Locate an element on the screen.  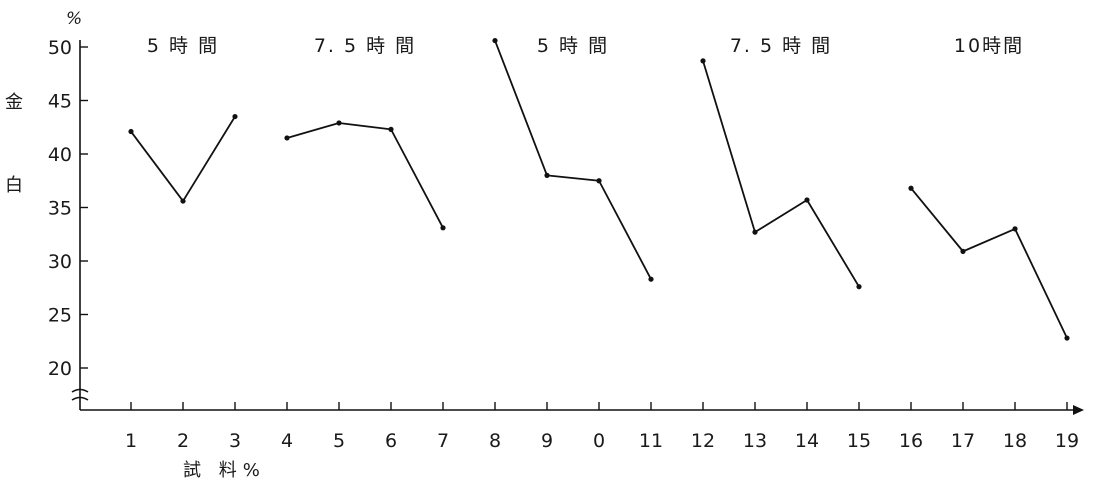
x-tick-label: 12 is located at coordinates (703, 441).